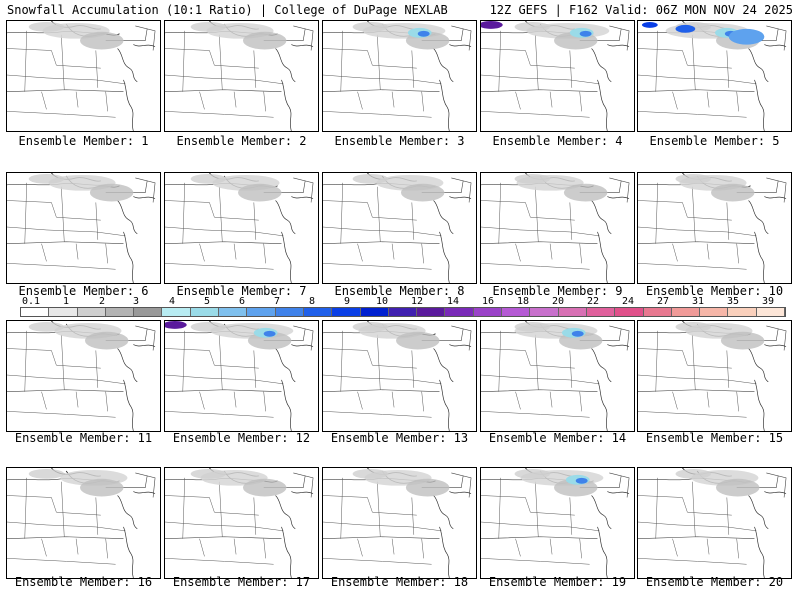 This screenshot has width=800, height=600. Describe the element at coordinates (714, 438) in the screenshot. I see `member-caption: Ensemble Member: 15` at that location.